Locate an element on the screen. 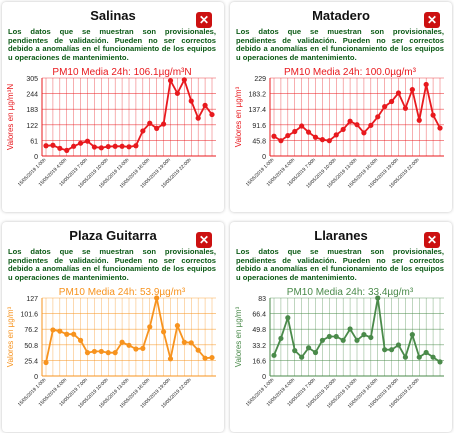  y-axis-label: Valores en µg/m³N is located at coordinates (10, 117).